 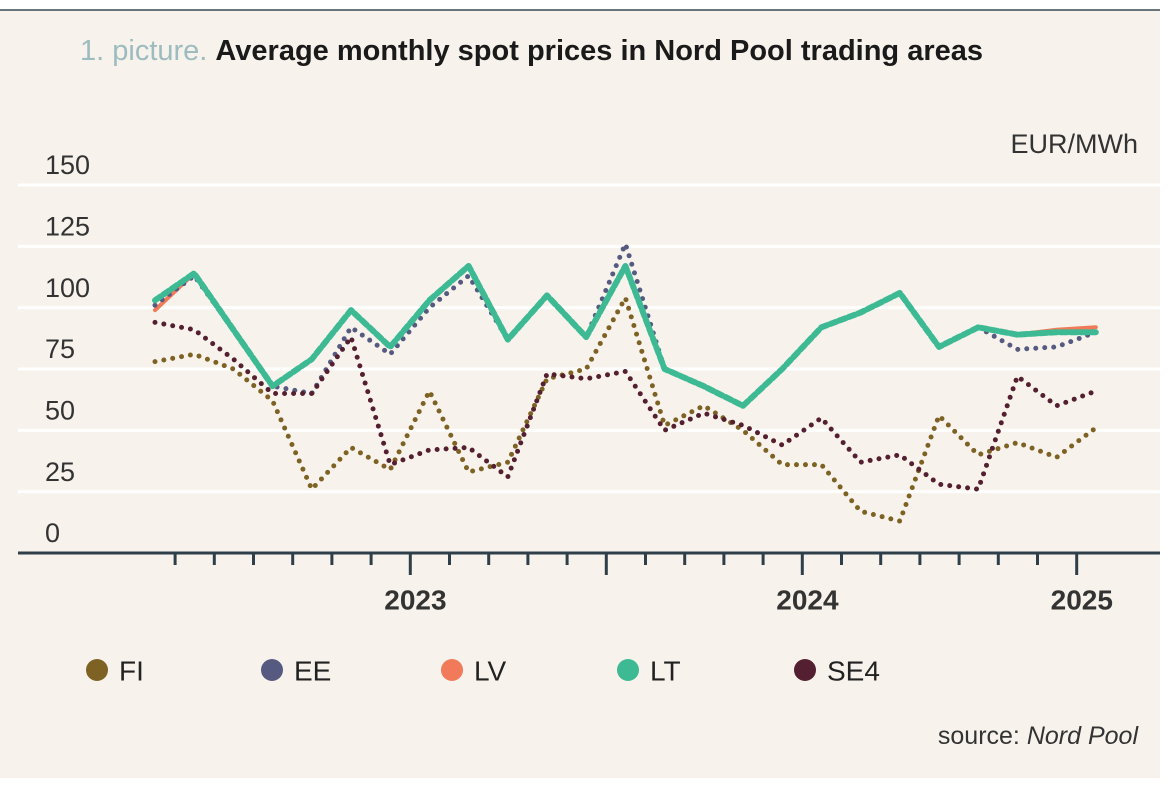 What do you see at coordinates (979, 736) in the screenshot?
I see `source-label: source:` at bounding box center [979, 736].